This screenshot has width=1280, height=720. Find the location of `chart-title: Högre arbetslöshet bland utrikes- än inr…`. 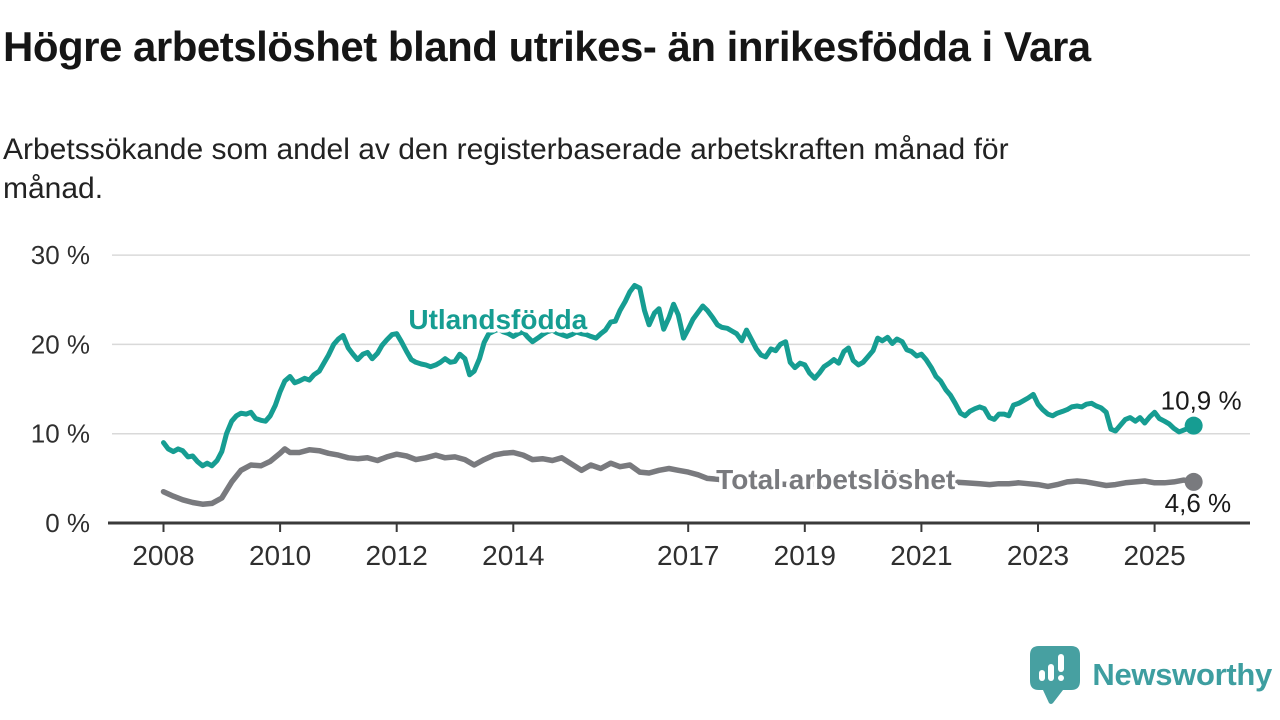

chart-title: Högre arbetslöshet bland utrikes- än inr… is located at coordinates (547, 46).